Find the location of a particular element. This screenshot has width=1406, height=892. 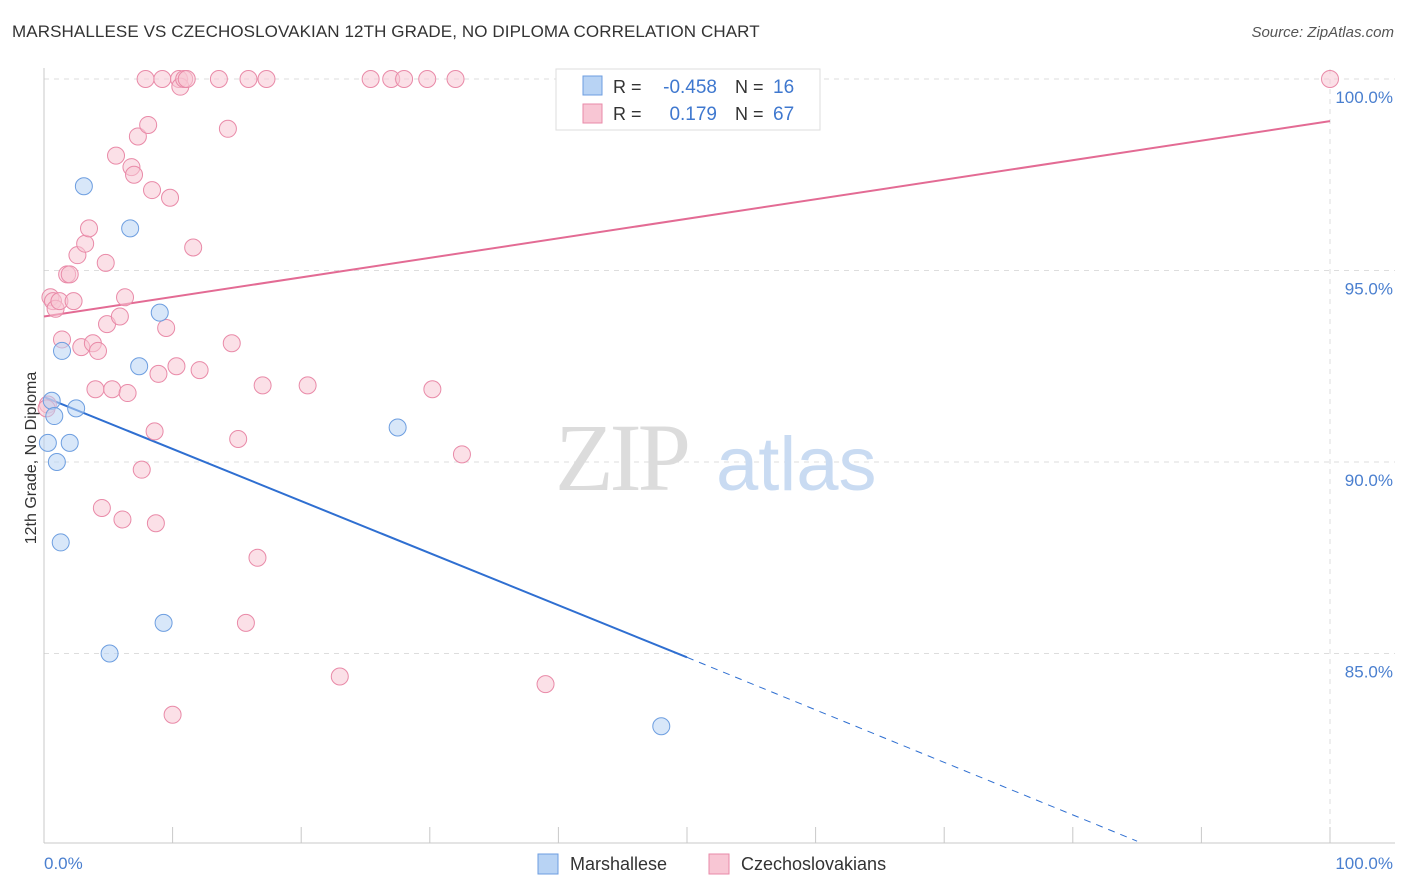

legend-r-label-2: R = is located at coordinates (627, 114).